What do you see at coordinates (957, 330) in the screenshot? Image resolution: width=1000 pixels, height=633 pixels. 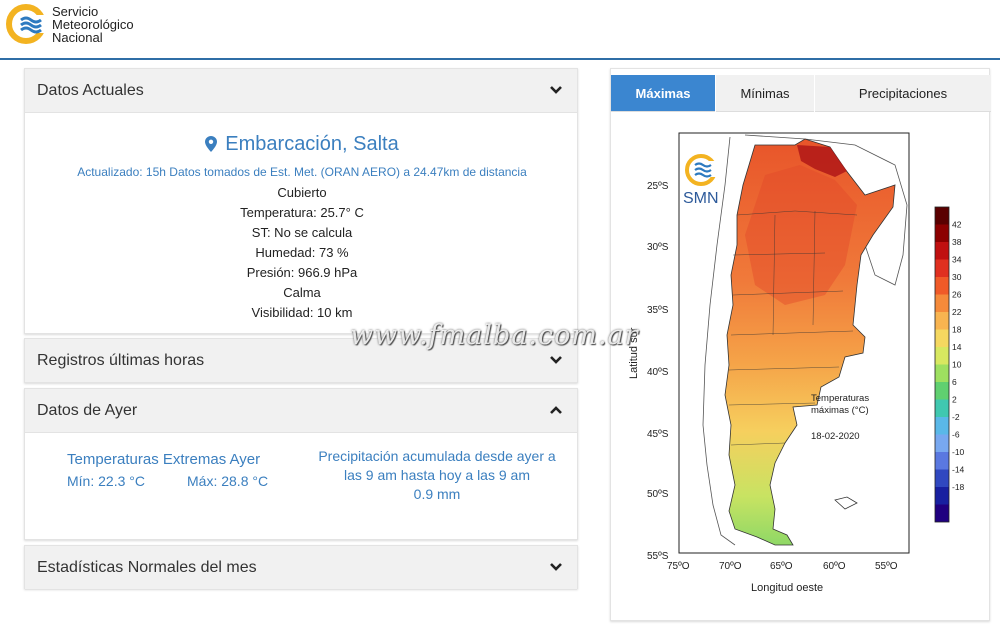 I see `scale-label: 18` at bounding box center [957, 330].